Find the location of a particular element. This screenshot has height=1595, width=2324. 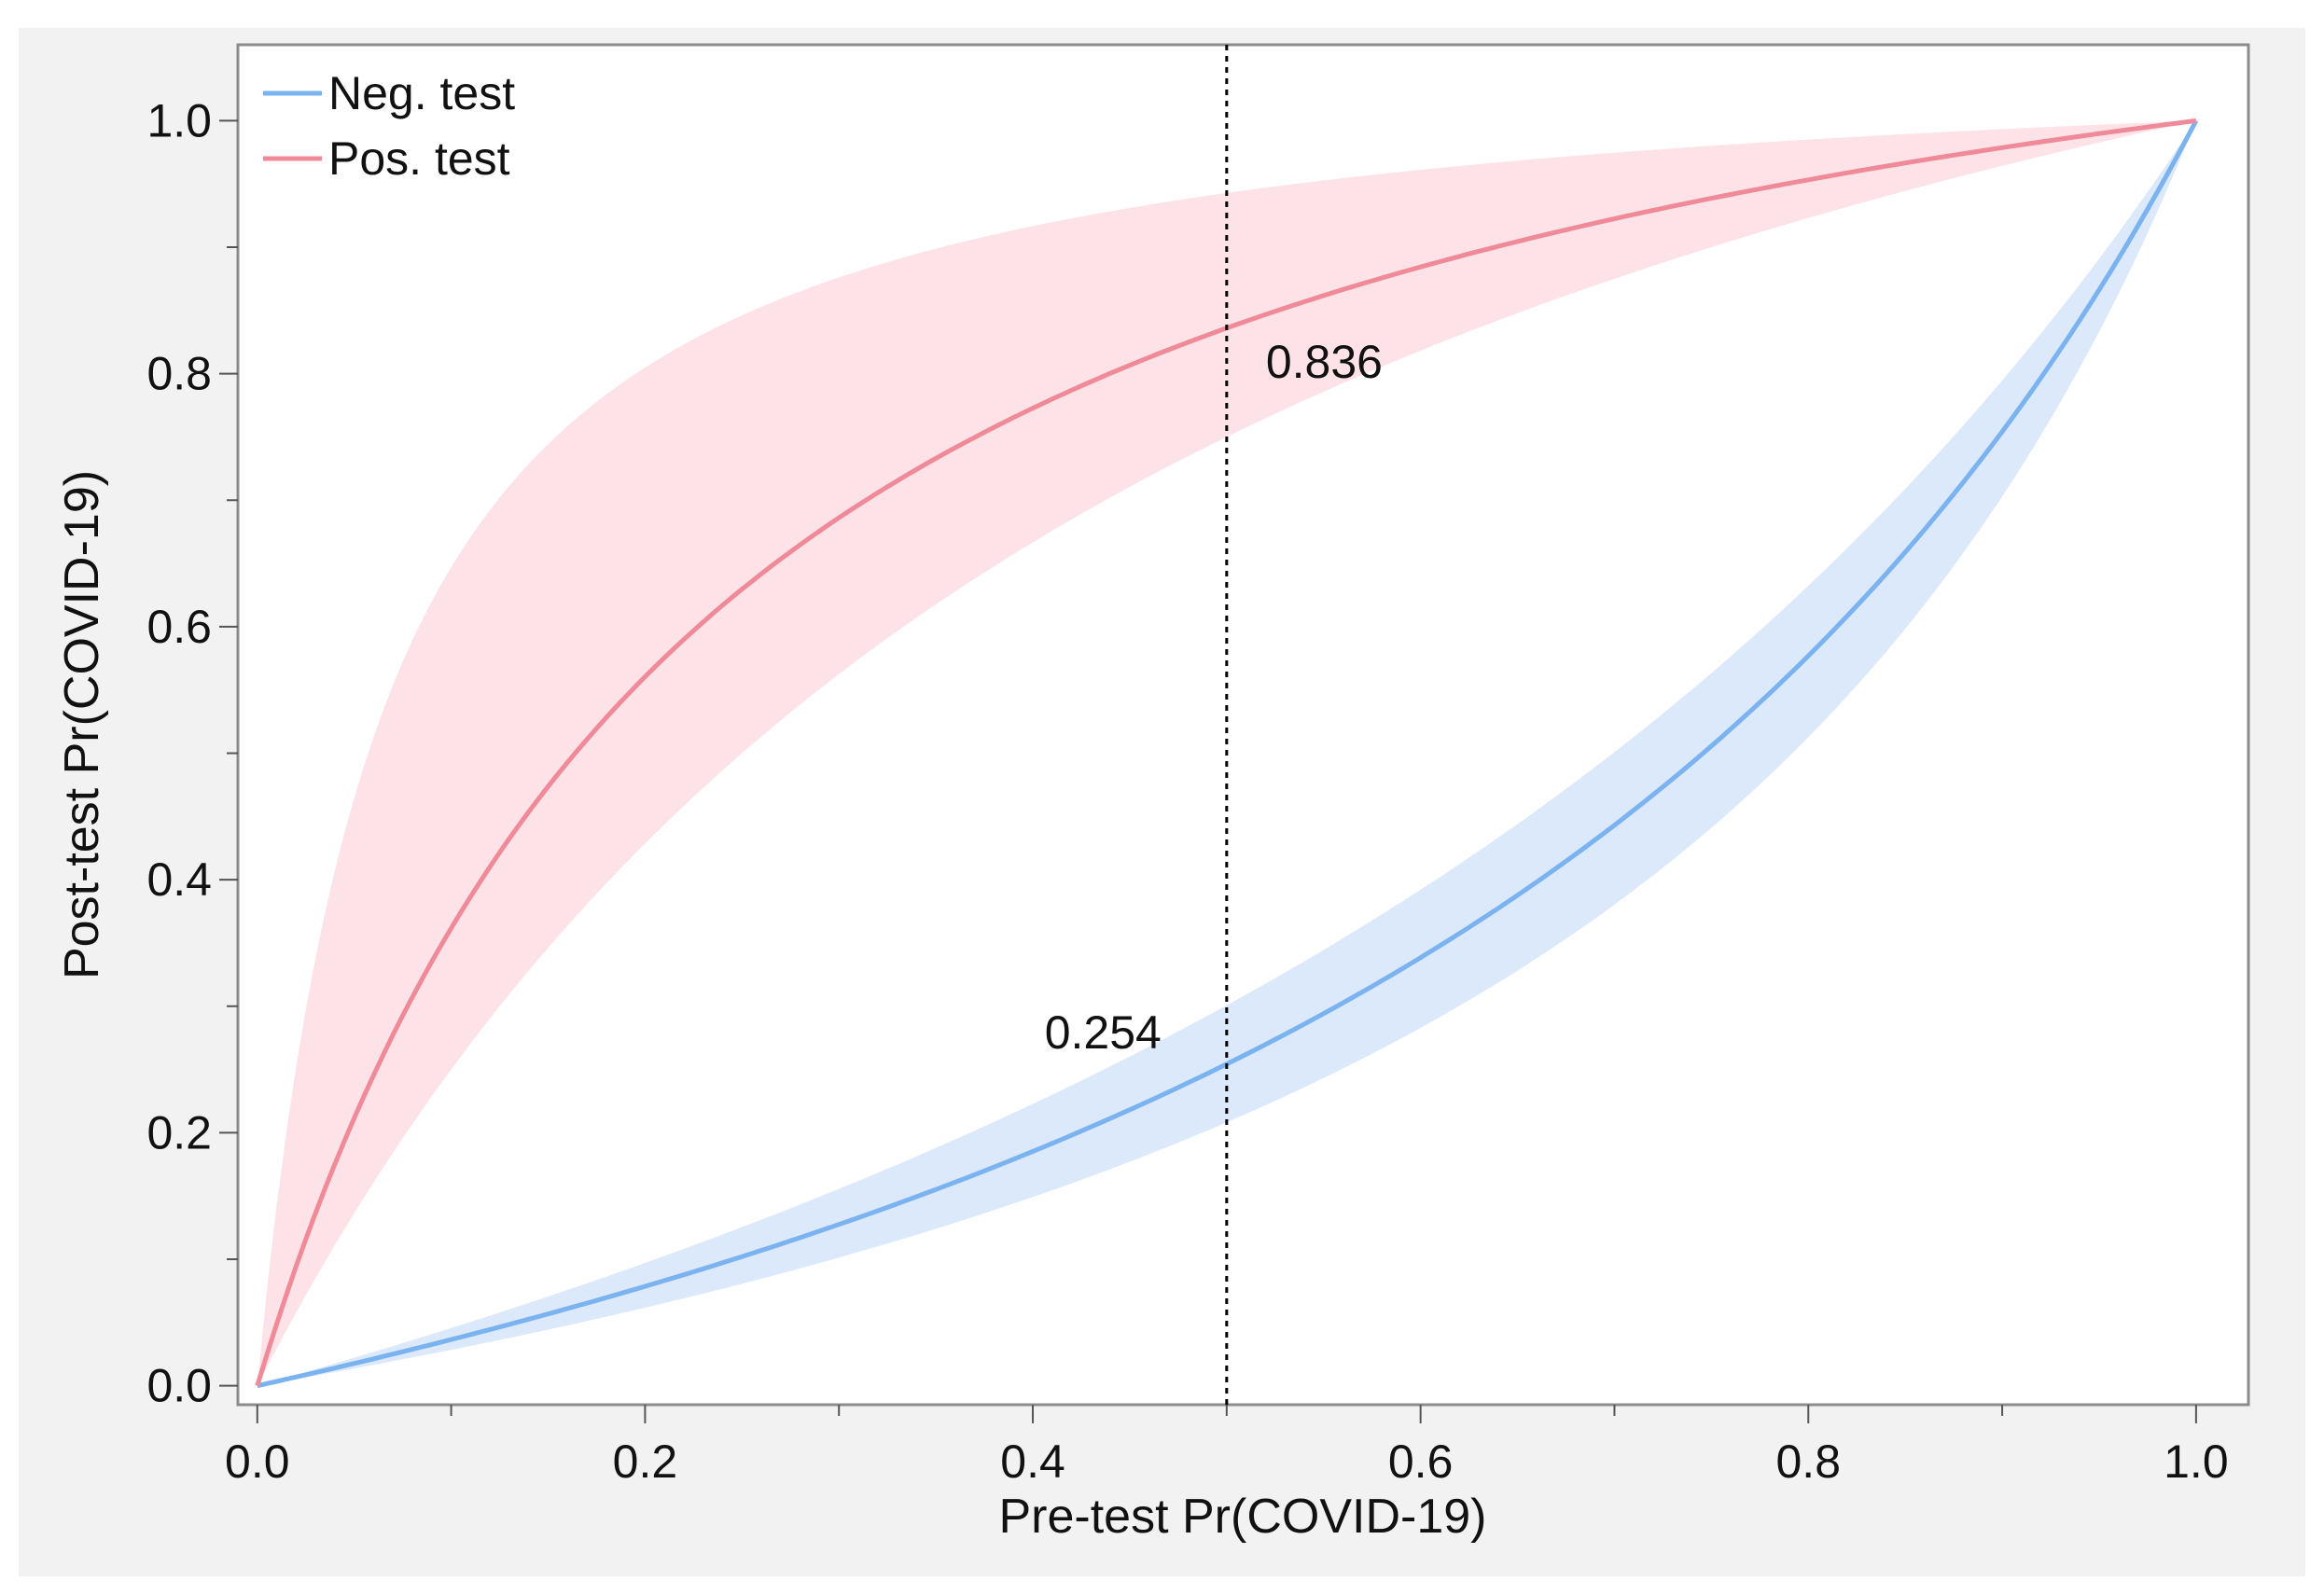

y-tick-label: 0.4 is located at coordinates (179, 879).